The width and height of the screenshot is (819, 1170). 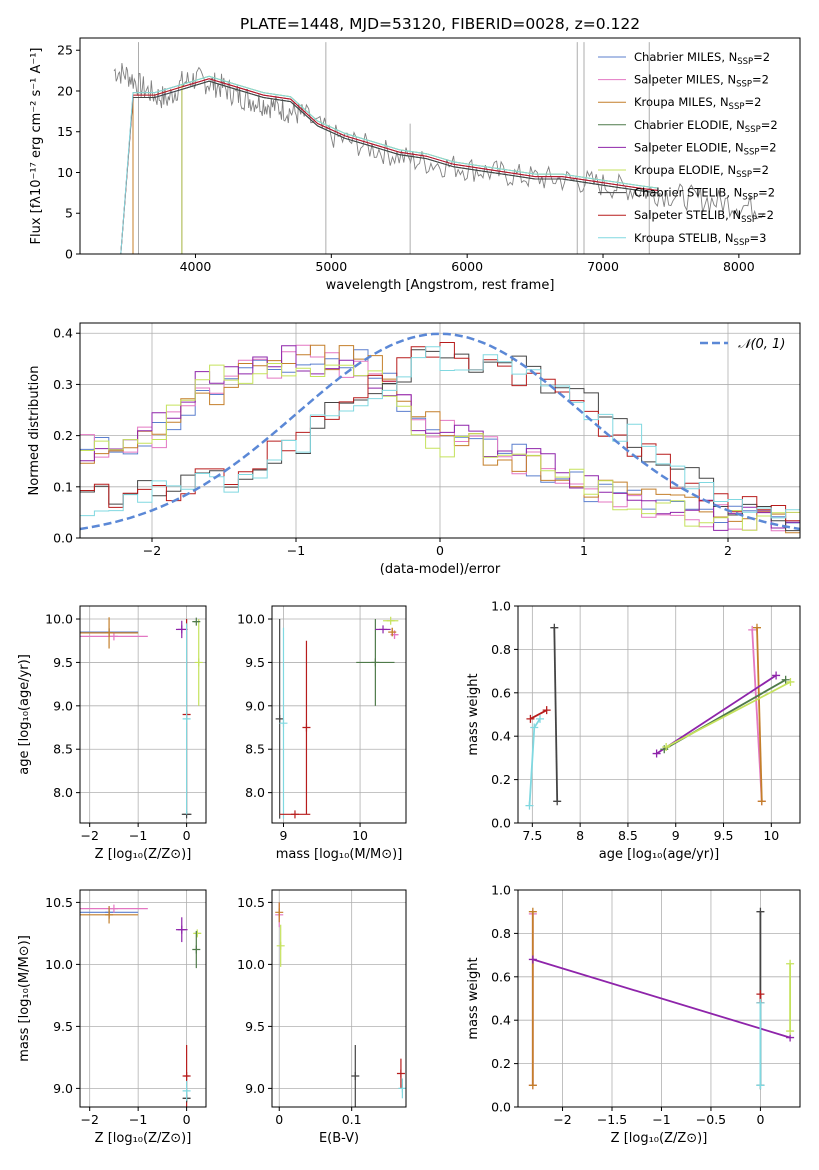 What do you see at coordinates (704, 216) in the screenshot?
I see `legend-label: Salpeter STELIB, NSSP=2` at bounding box center [704, 216].